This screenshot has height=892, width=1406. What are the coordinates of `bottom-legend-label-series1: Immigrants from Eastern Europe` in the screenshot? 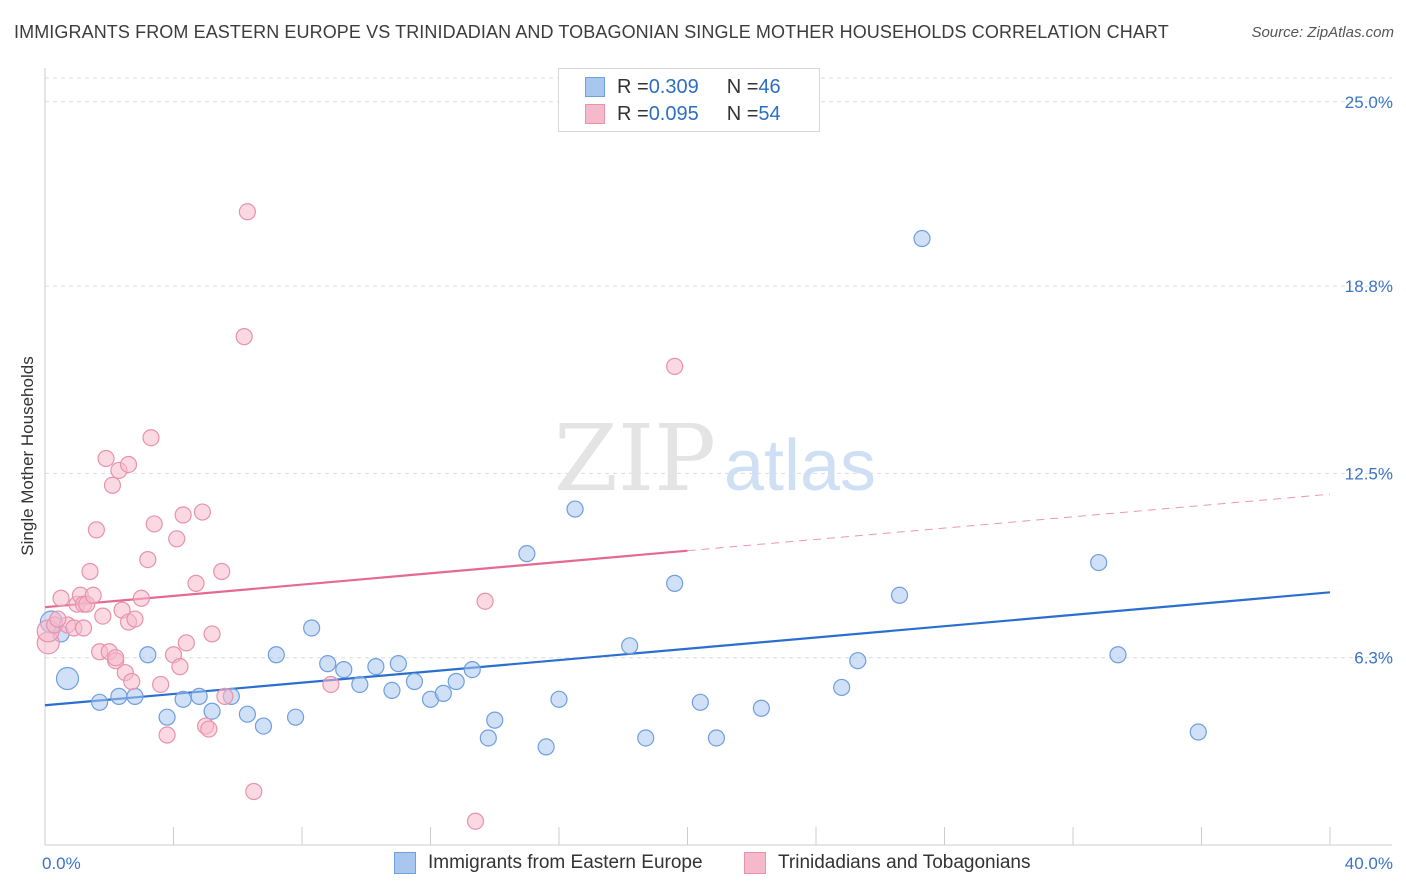 It's located at (565, 862).